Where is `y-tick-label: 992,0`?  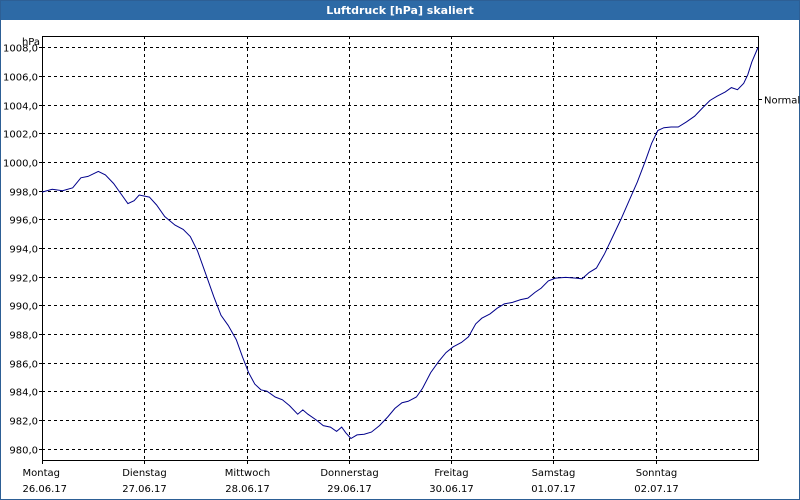 y-tick-label: 992,0 is located at coordinates (23, 279).